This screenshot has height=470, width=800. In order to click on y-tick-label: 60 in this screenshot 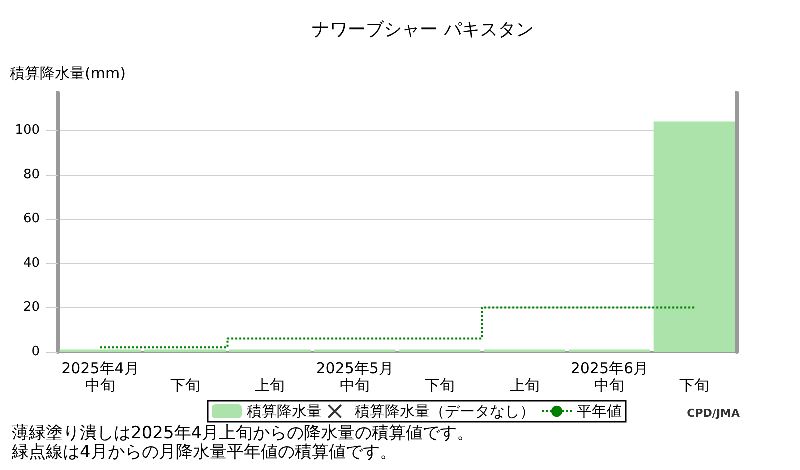, I will do `click(31, 219)`.